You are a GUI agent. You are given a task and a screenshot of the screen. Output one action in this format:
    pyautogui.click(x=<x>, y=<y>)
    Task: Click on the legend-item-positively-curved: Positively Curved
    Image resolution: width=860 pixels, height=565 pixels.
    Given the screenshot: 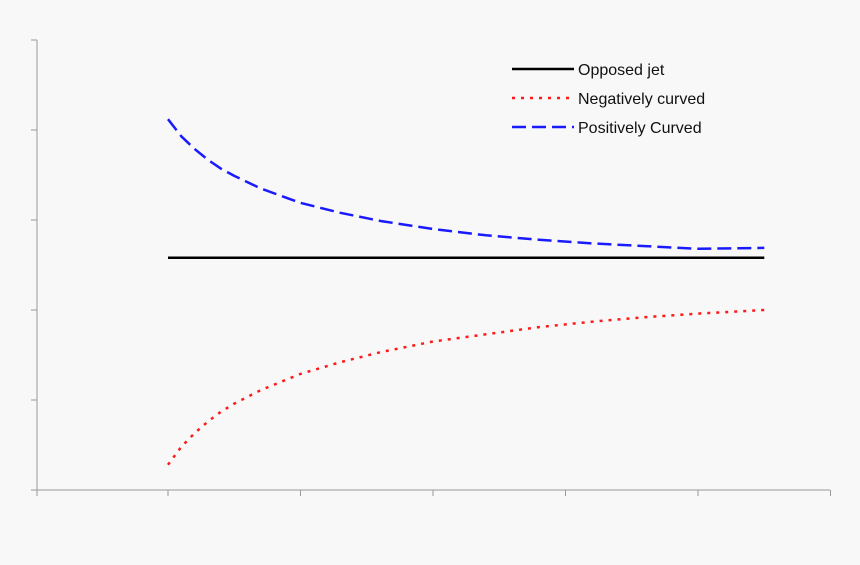 What is the action you would take?
    pyautogui.click(x=607, y=128)
    